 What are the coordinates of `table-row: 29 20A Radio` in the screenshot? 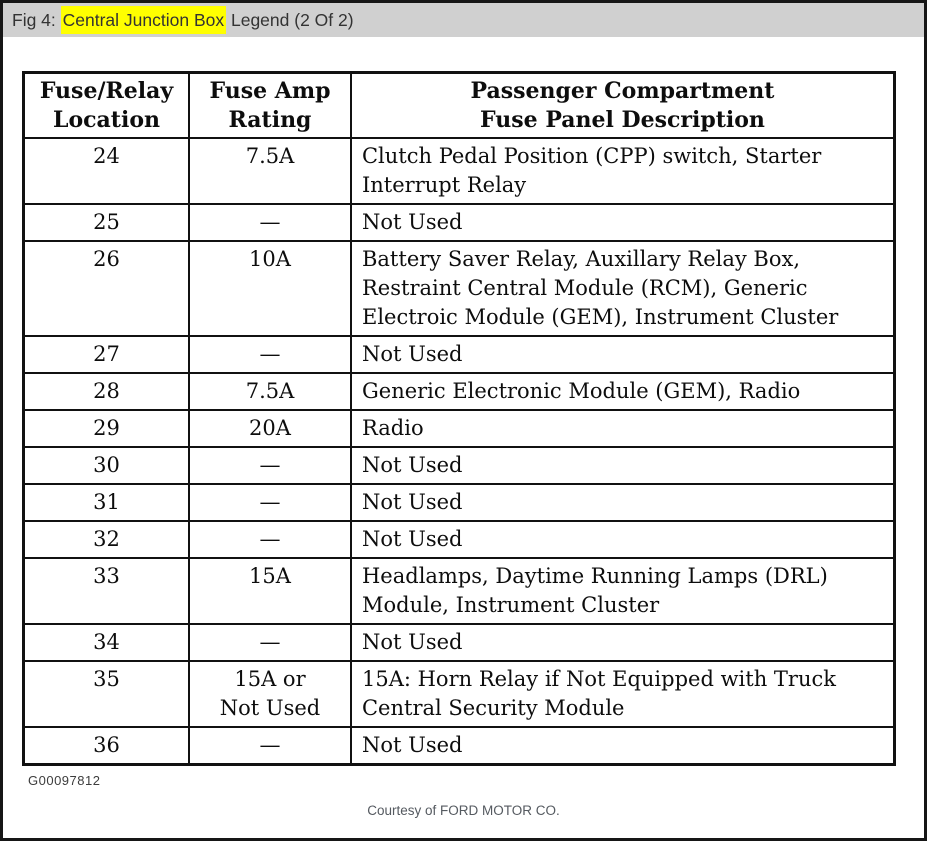 It's located at (459, 428).